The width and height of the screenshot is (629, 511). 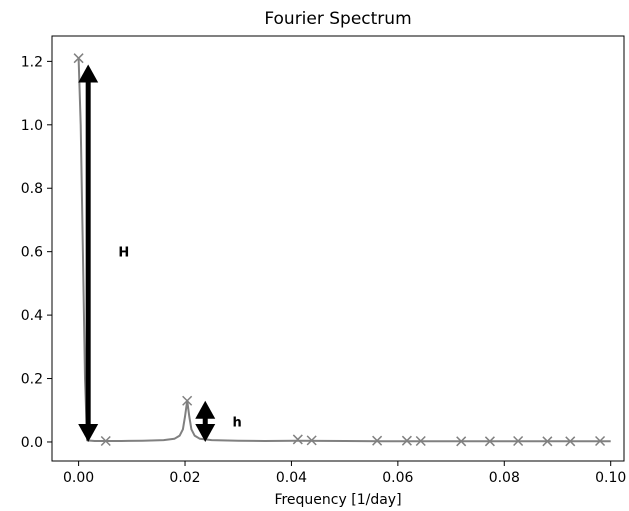 What do you see at coordinates (504, 478) in the screenshot?
I see `x-tick-label: 0.08` at bounding box center [504, 478].